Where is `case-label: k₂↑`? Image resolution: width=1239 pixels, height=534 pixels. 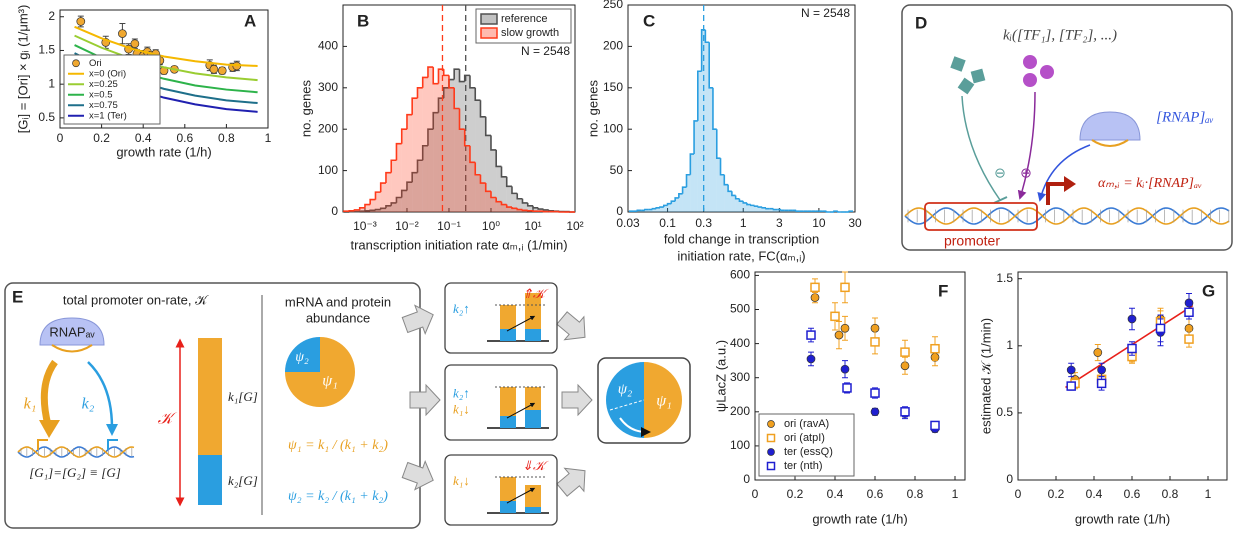
case-label: k₂↑ is located at coordinates (461, 308).